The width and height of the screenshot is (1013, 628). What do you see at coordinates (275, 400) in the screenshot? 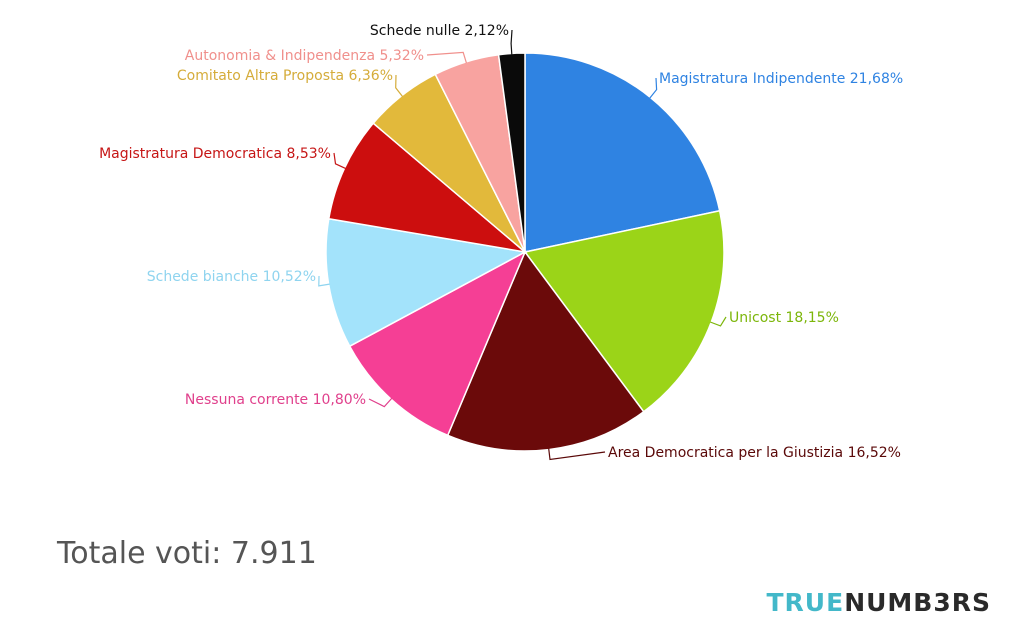
I see `slice-label: Nessuna corrente 10,80%` at bounding box center [275, 400].